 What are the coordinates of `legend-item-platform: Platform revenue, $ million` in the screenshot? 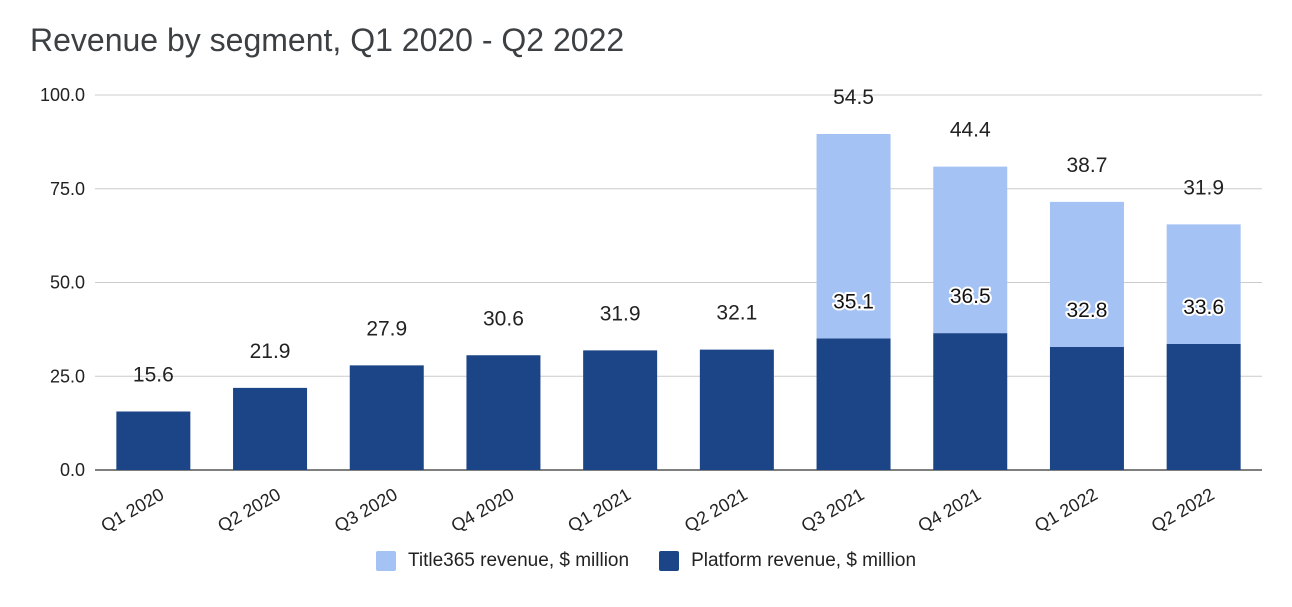 It's located at (787, 561).